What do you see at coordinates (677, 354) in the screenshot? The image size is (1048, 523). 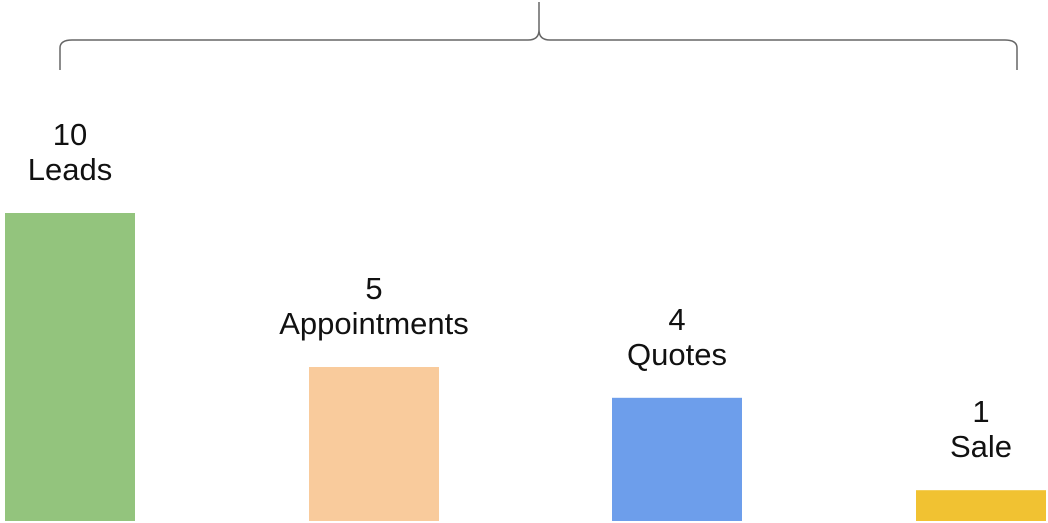 I see `category-label-quotes: Quotes` at bounding box center [677, 354].